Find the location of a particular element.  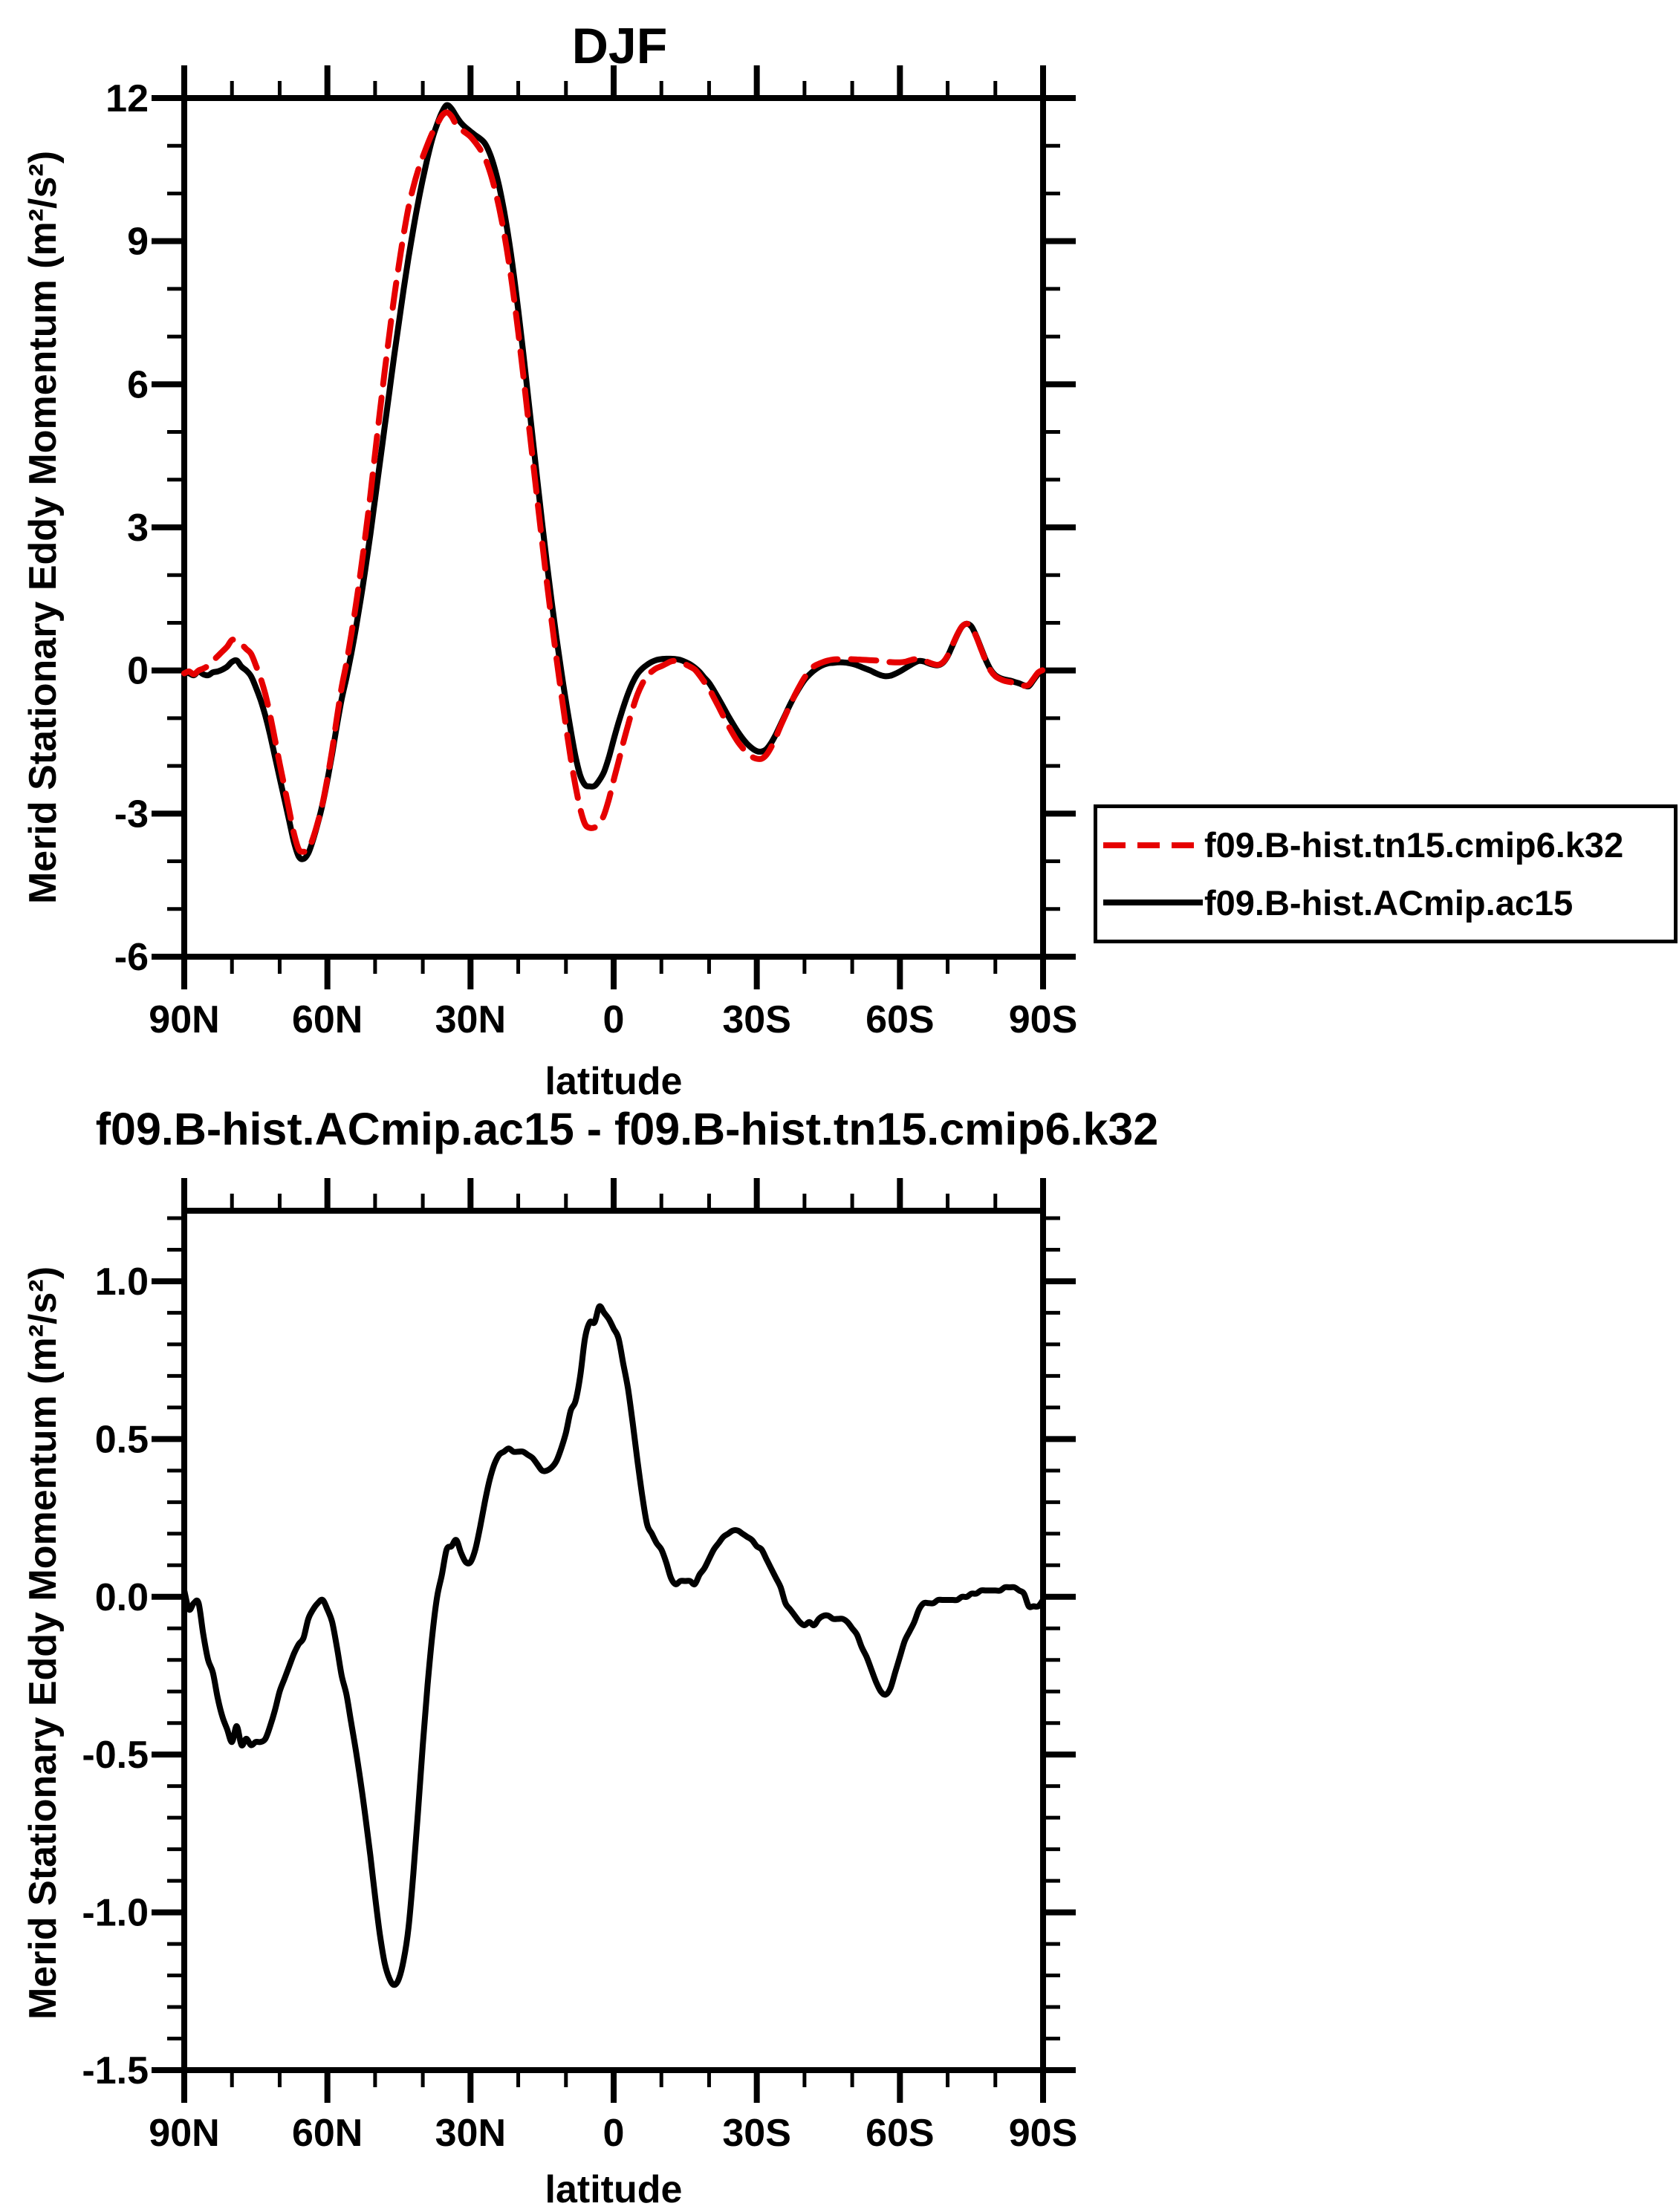

top-chart-x-tick-label: 90S is located at coordinates (1043, 1020).